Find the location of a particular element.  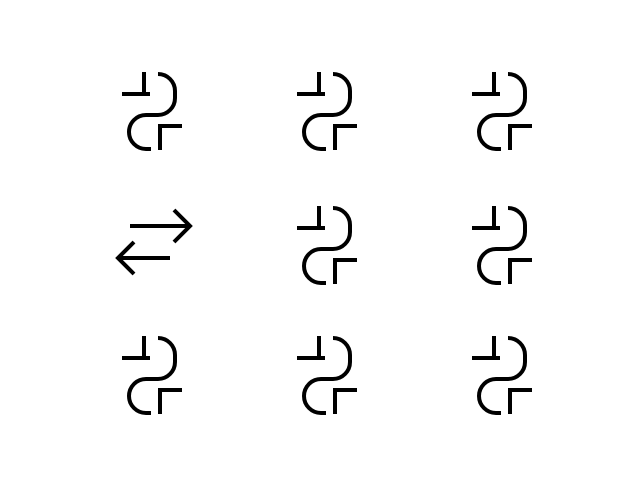

swap-arrows-icon is located at coordinates (152, 246).